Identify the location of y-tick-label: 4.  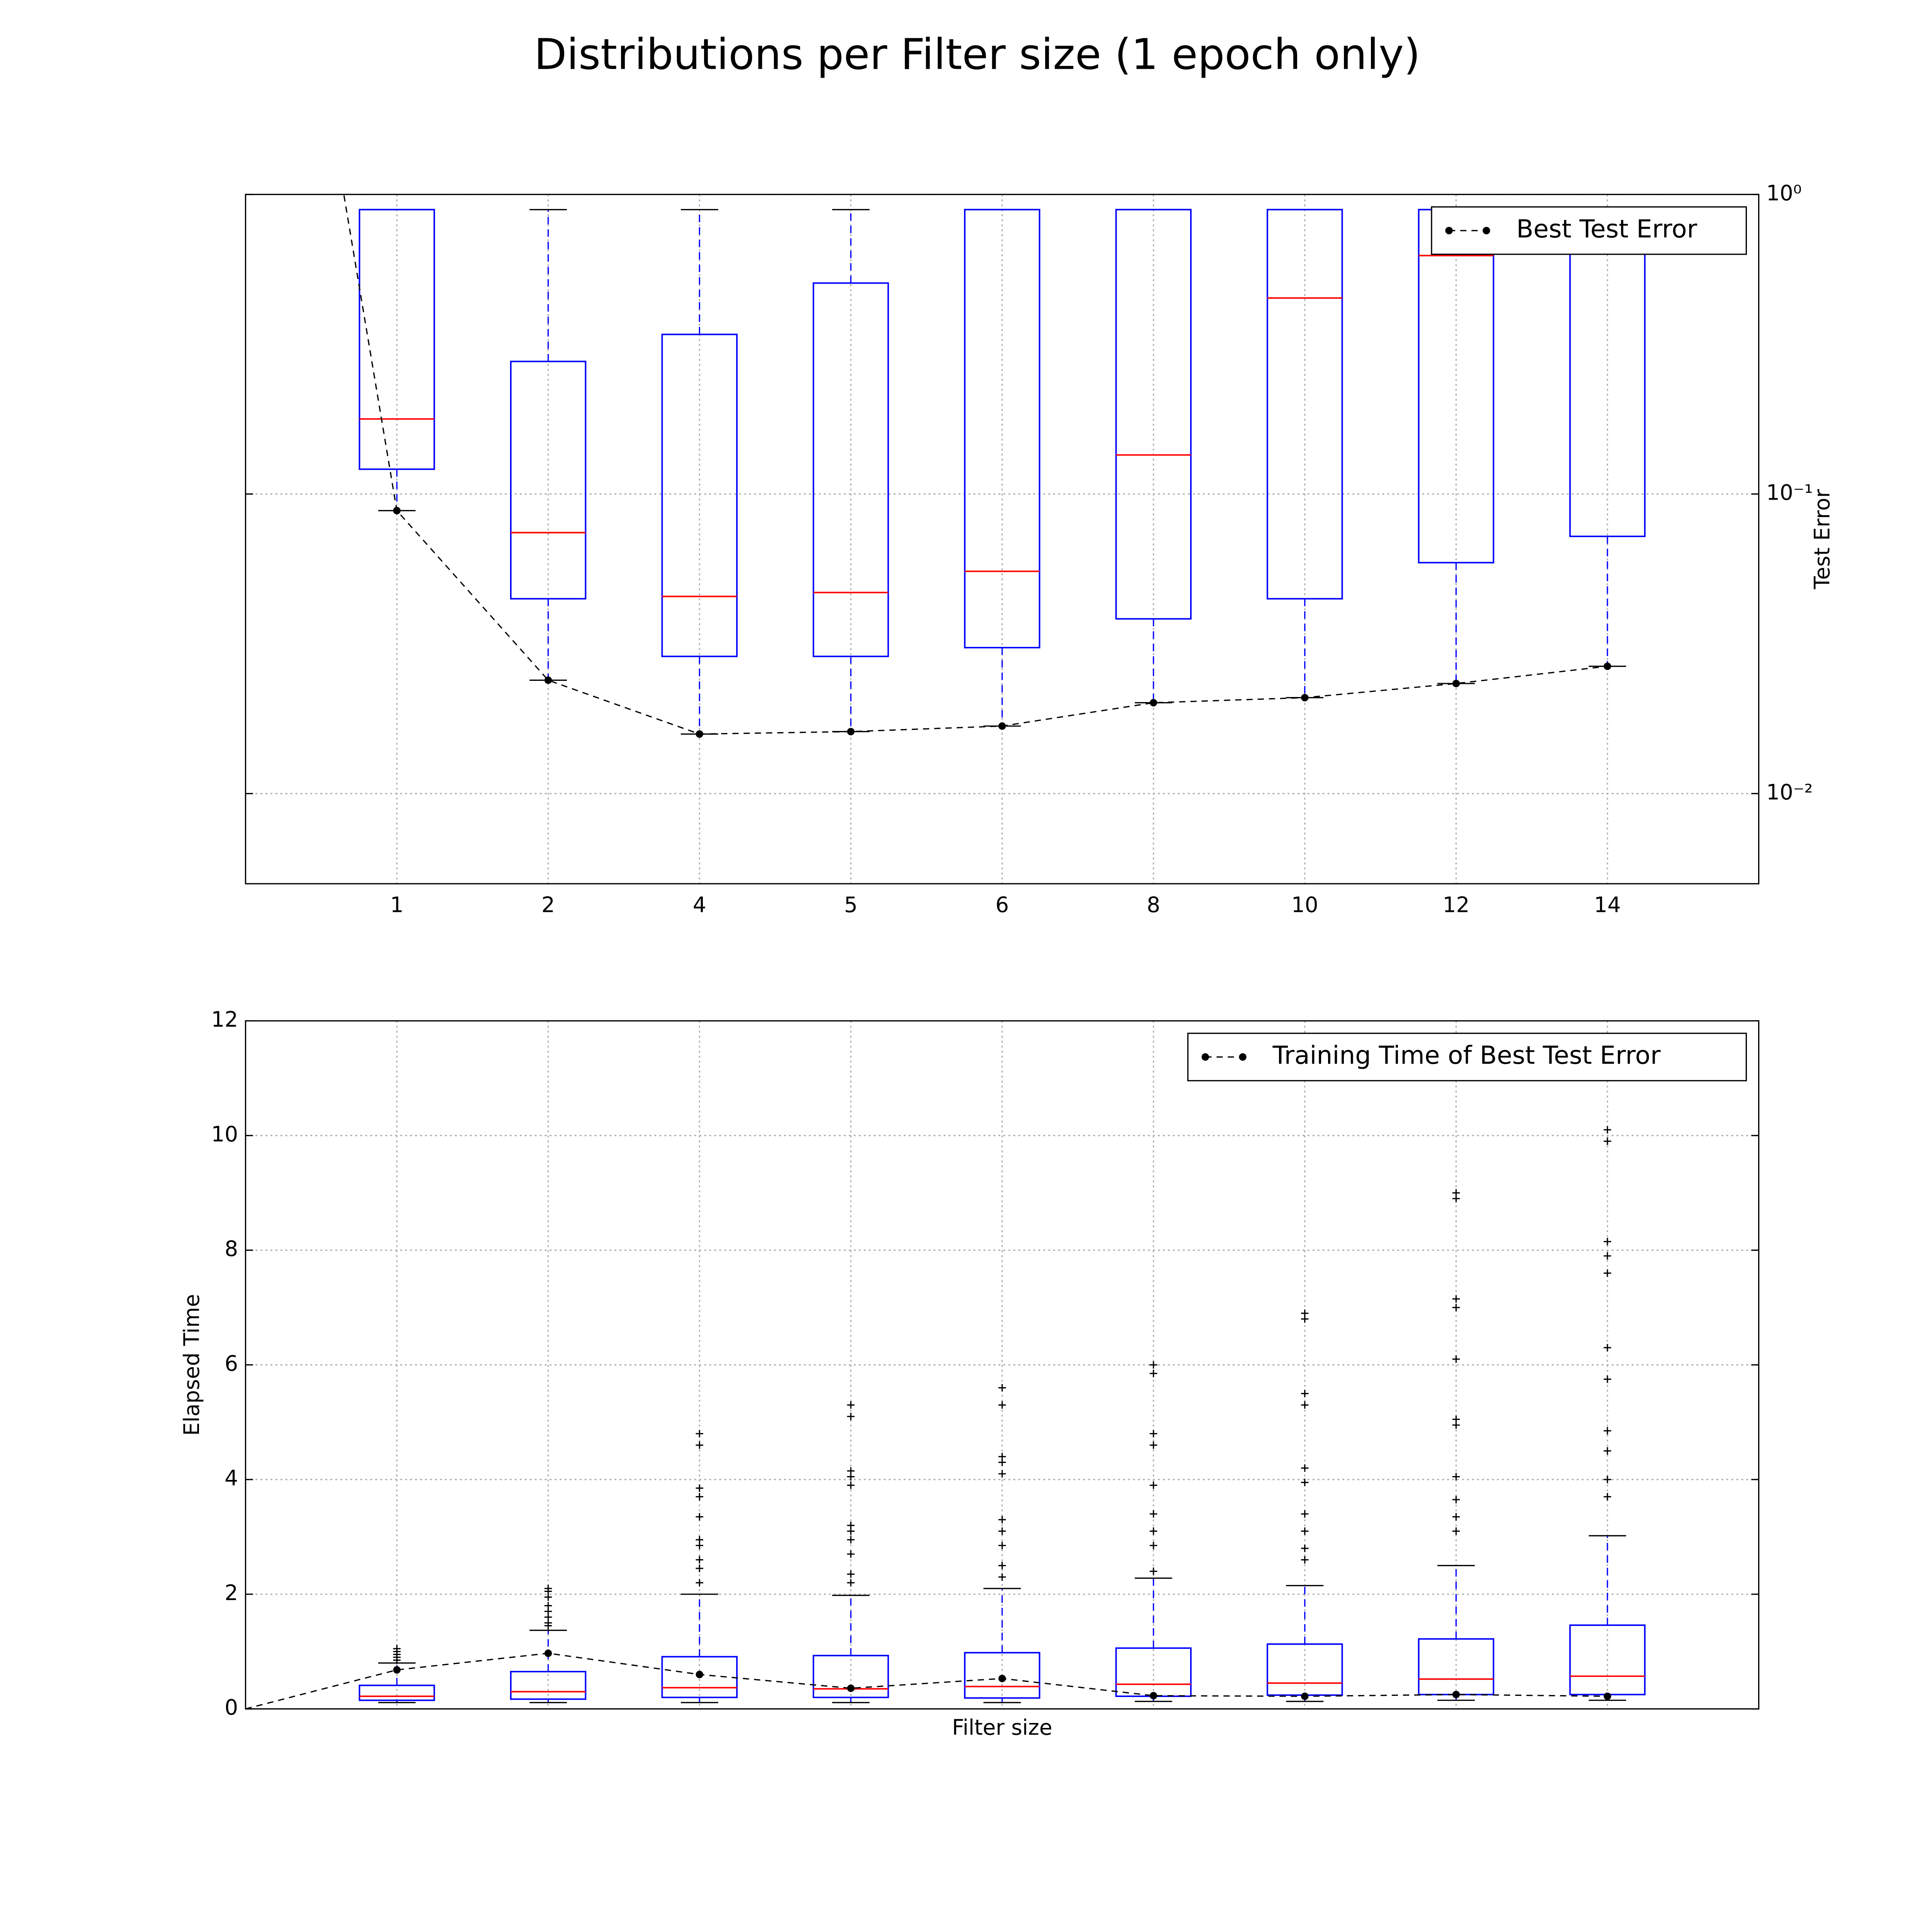
(231, 1478).